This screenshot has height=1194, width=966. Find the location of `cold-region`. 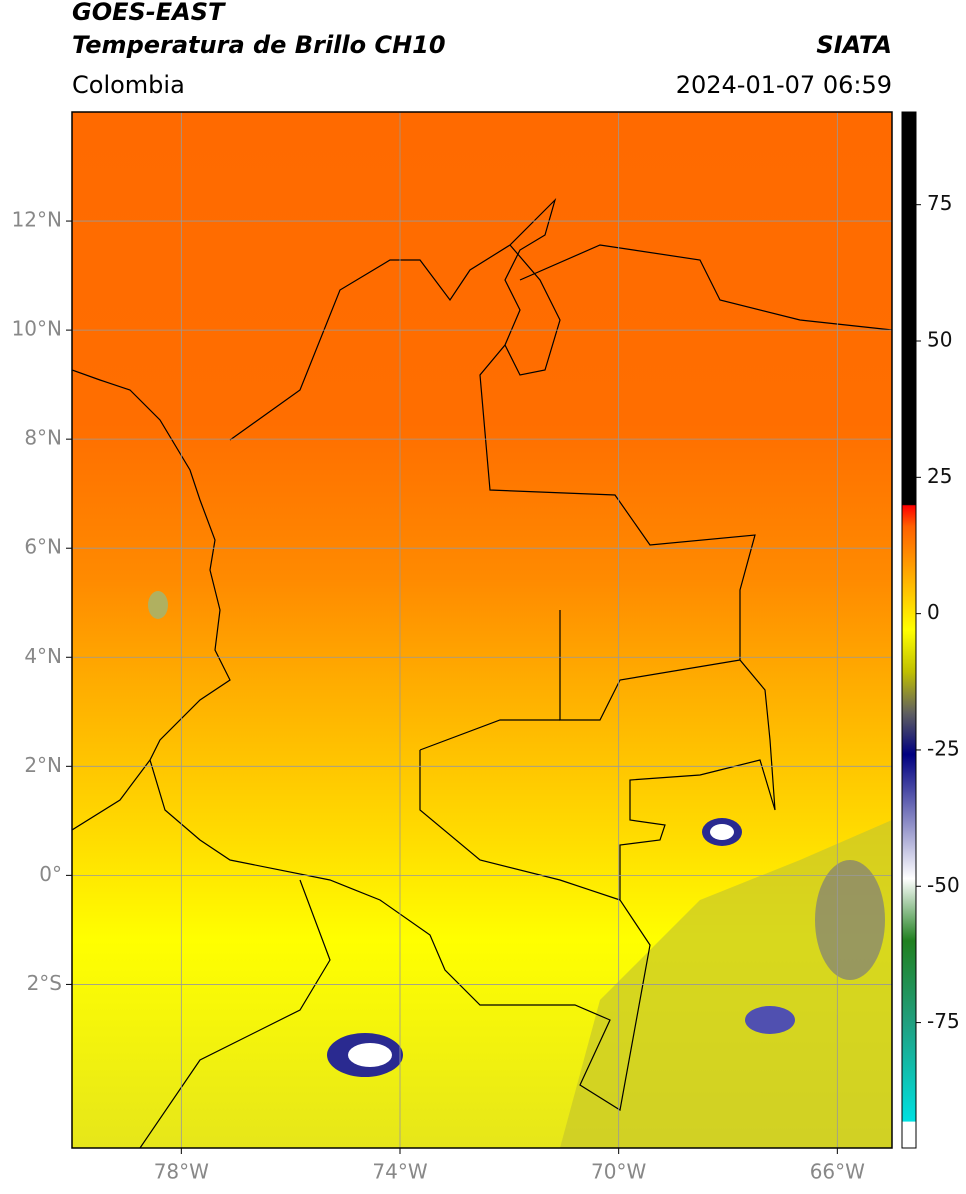

cold-region is located at coordinates (726, 984).